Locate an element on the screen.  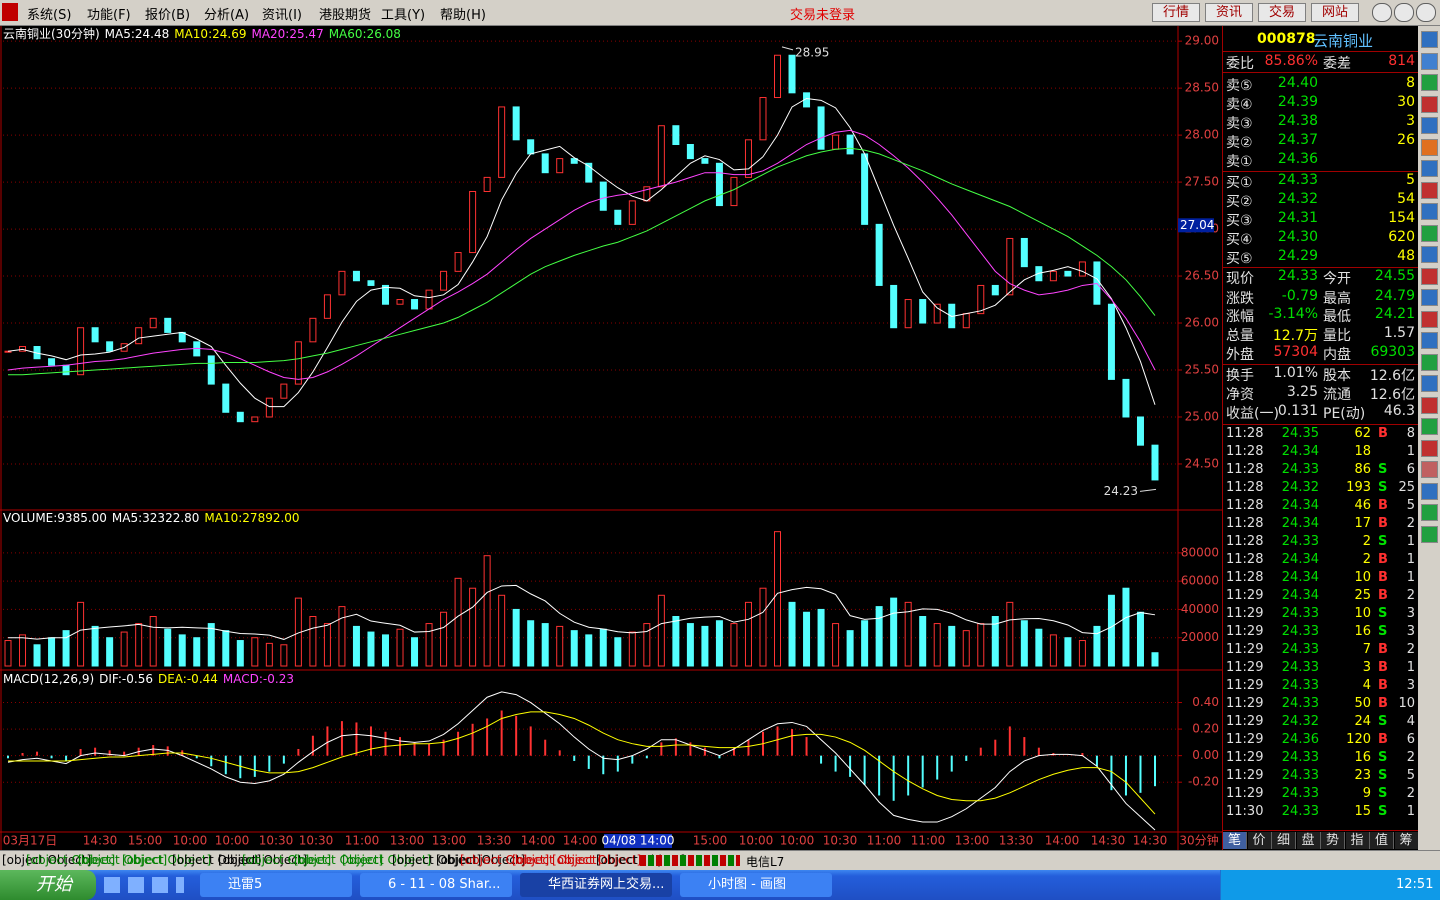
y-tick-label: 20000 is located at coordinates (1200, 637).